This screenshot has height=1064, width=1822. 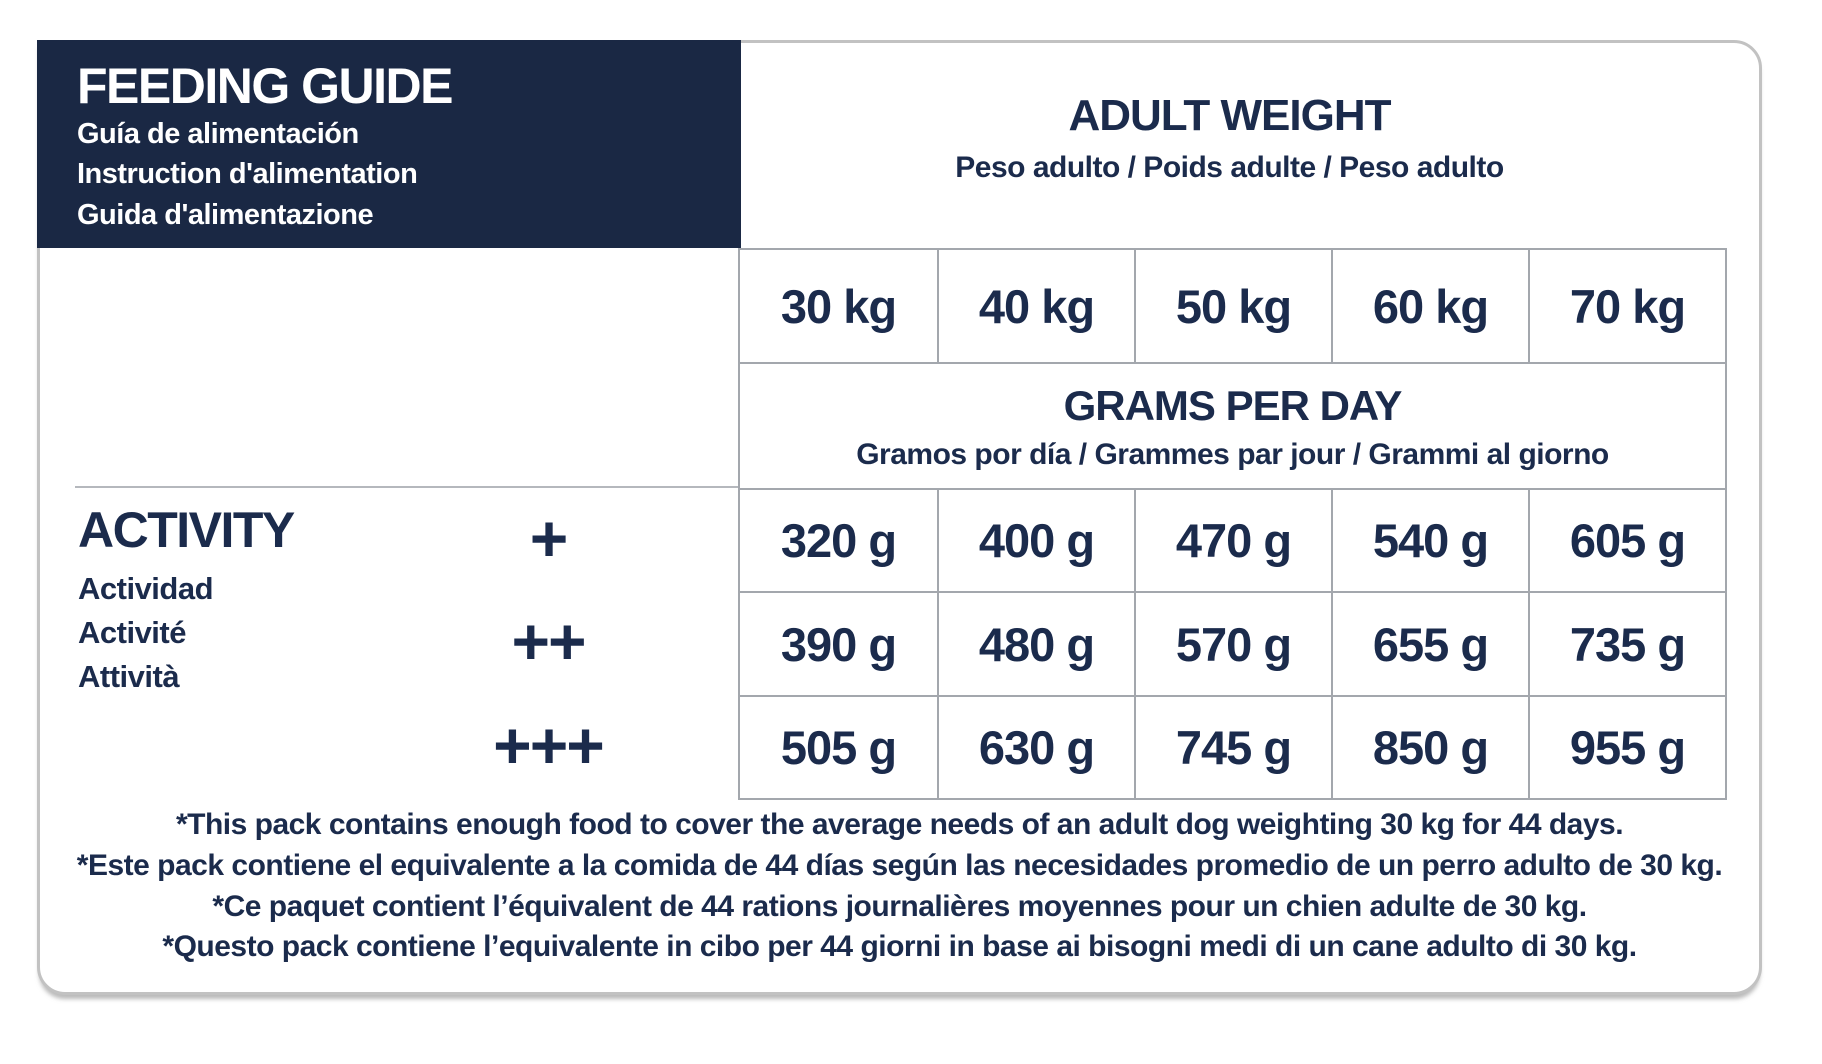 What do you see at coordinates (146, 588) in the screenshot?
I see `activity-subtitle-es: Actividad` at bounding box center [146, 588].